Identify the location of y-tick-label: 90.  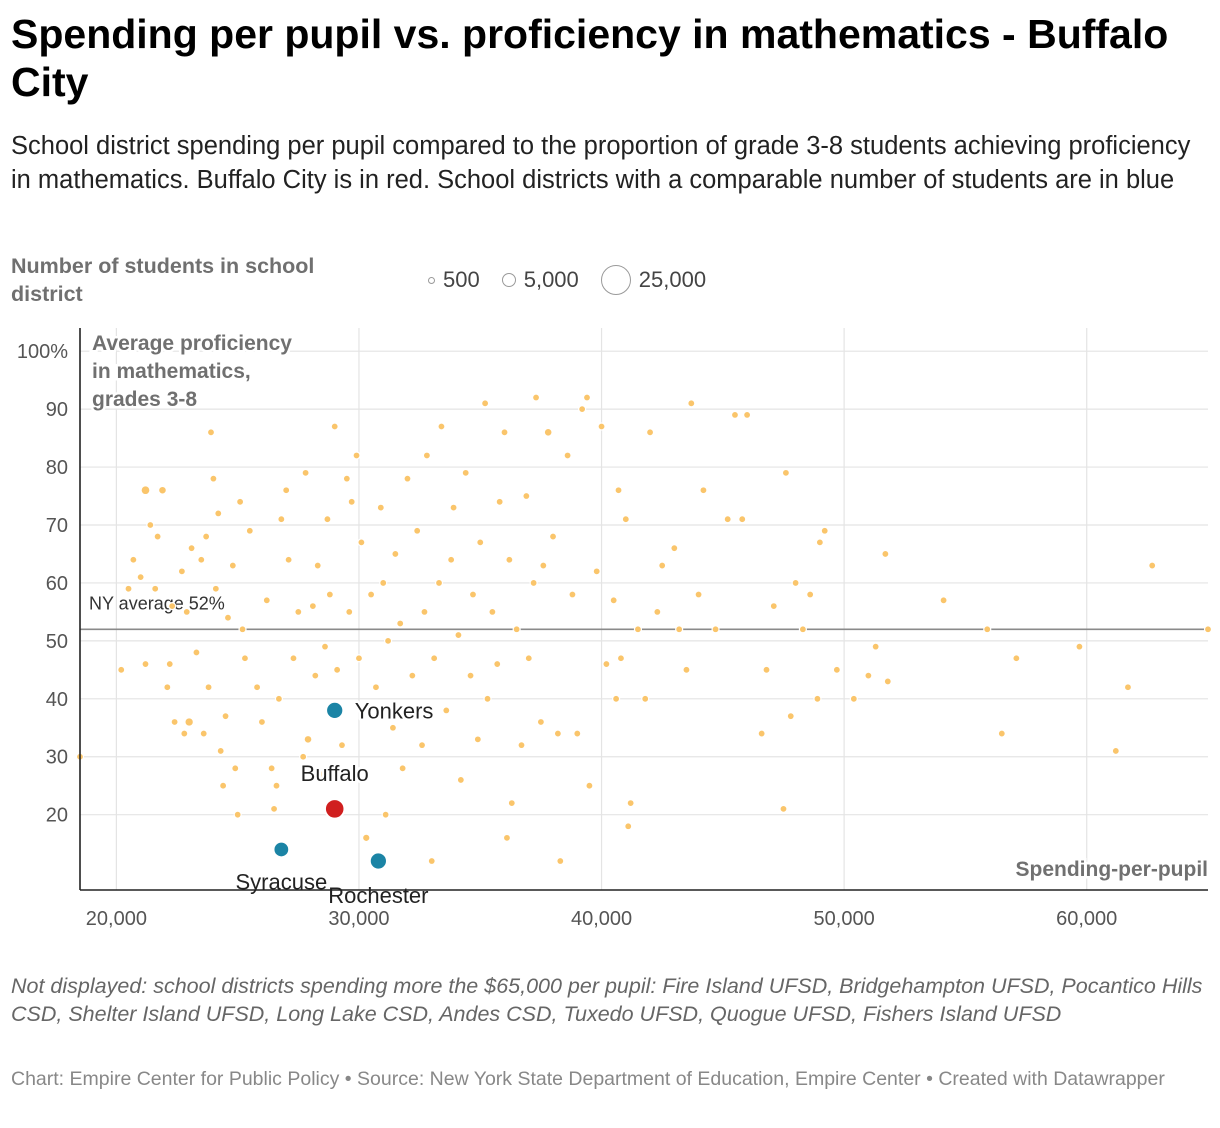
(57, 410).